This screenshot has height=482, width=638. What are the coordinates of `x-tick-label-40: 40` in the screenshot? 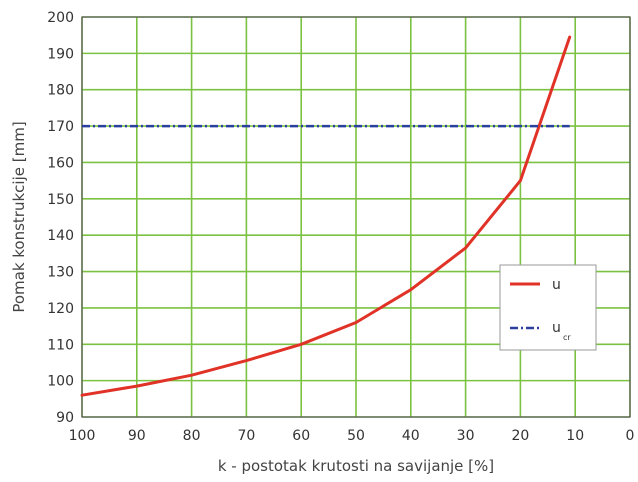 It's located at (411, 436).